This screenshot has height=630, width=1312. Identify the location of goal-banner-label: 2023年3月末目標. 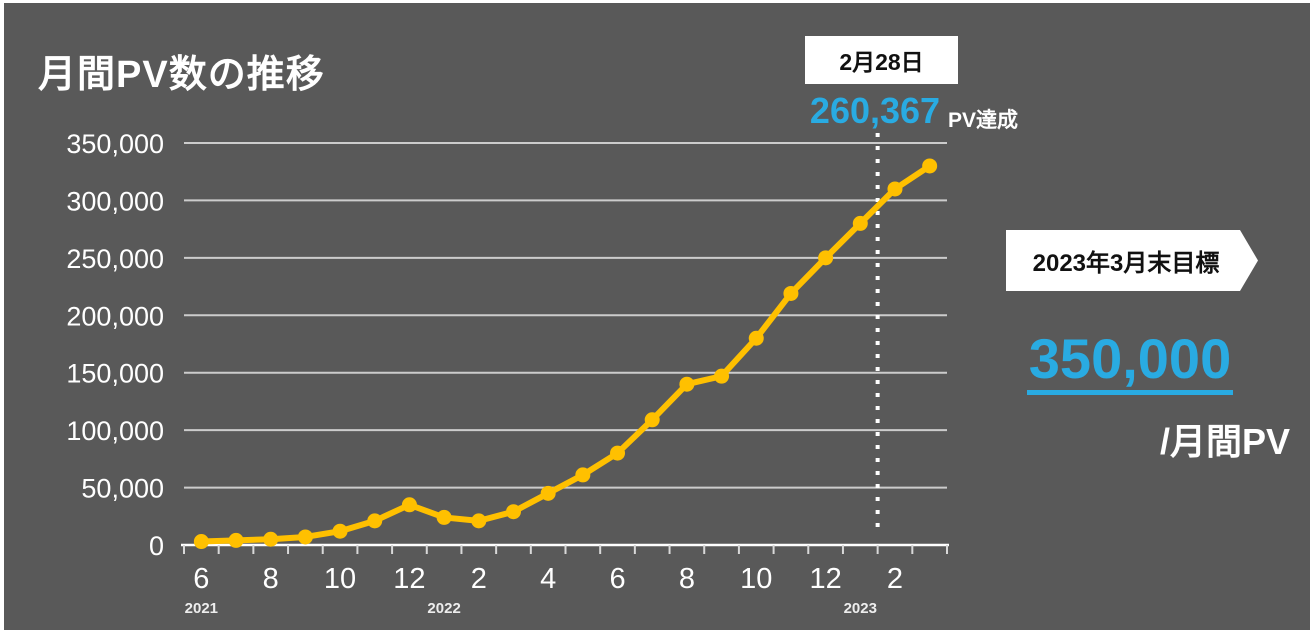
(1126, 263).